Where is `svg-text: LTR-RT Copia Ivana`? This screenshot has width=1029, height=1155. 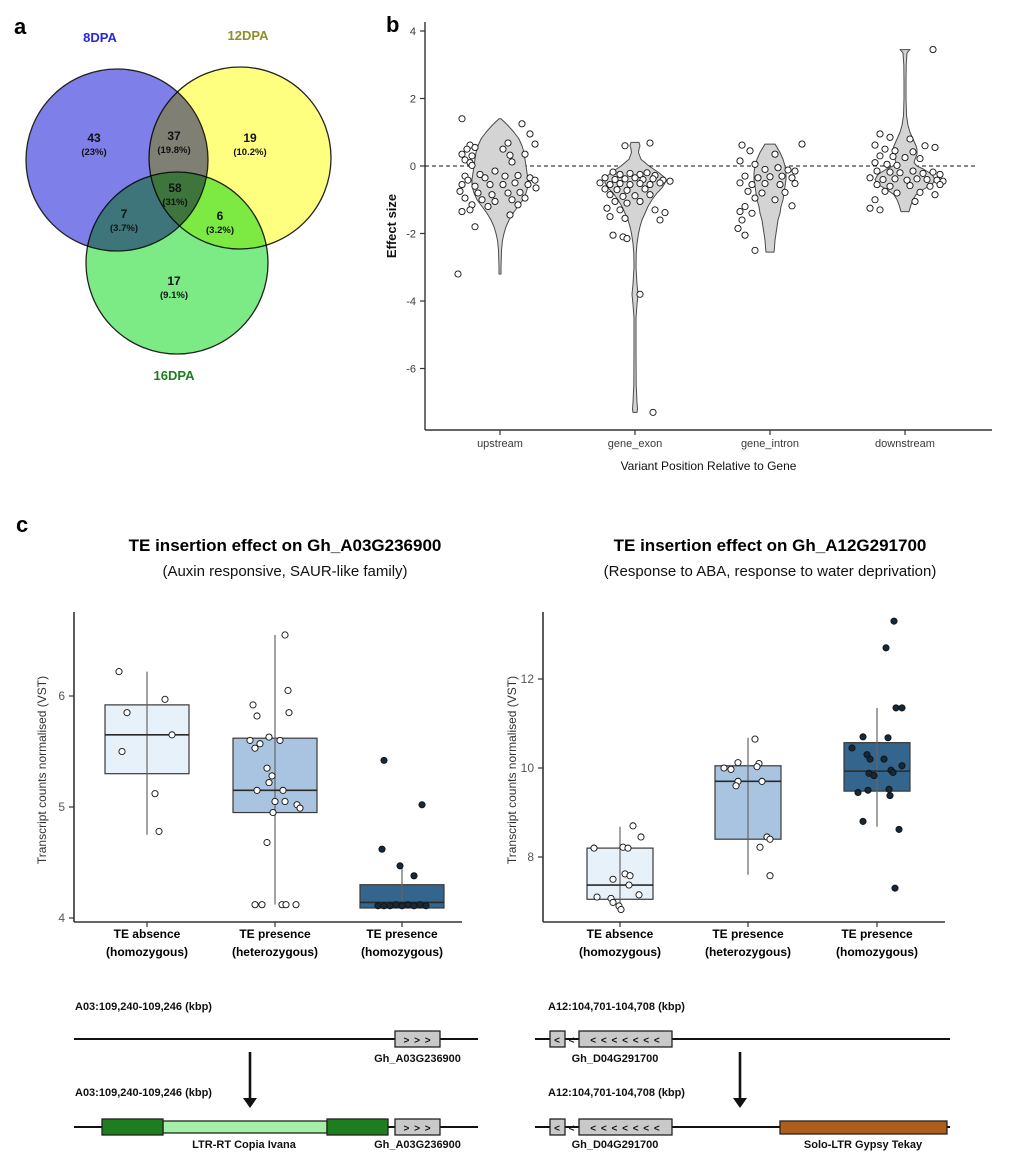 svg-text: LTR-RT Copia Ivana is located at coordinates (244, 1145).